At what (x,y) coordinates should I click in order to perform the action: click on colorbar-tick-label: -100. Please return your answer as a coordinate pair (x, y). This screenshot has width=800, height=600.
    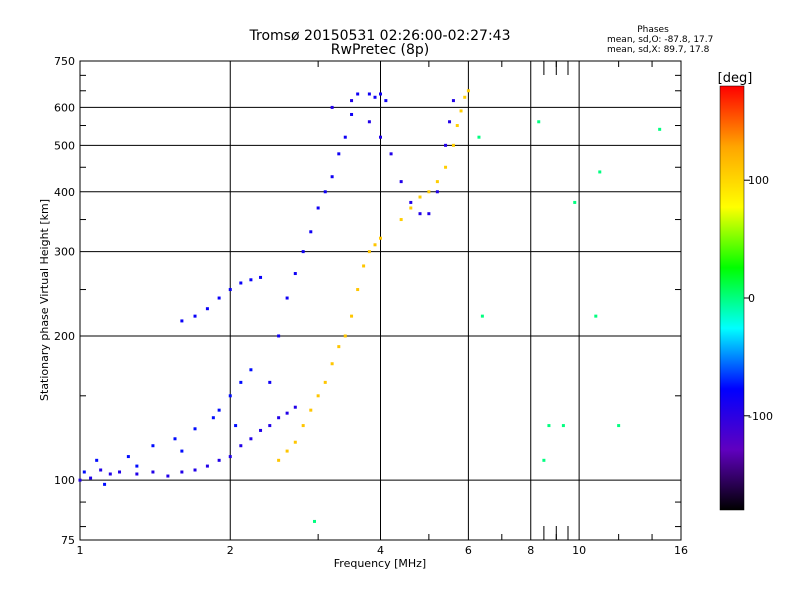
    Looking at the image, I should click on (760, 416).